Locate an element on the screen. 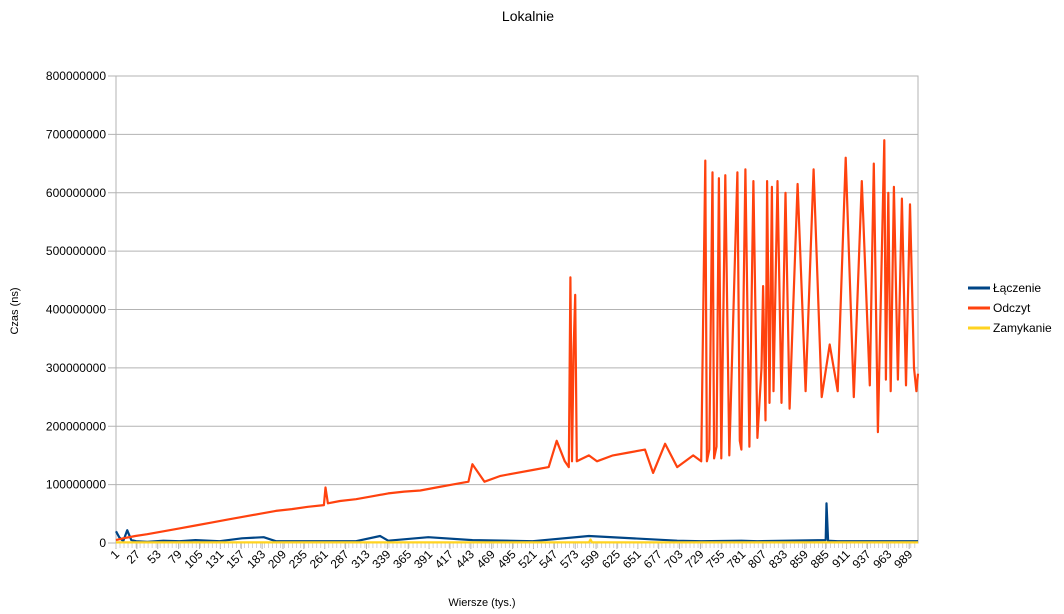  y-tick-label: 600000000 is located at coordinates (76, 193).